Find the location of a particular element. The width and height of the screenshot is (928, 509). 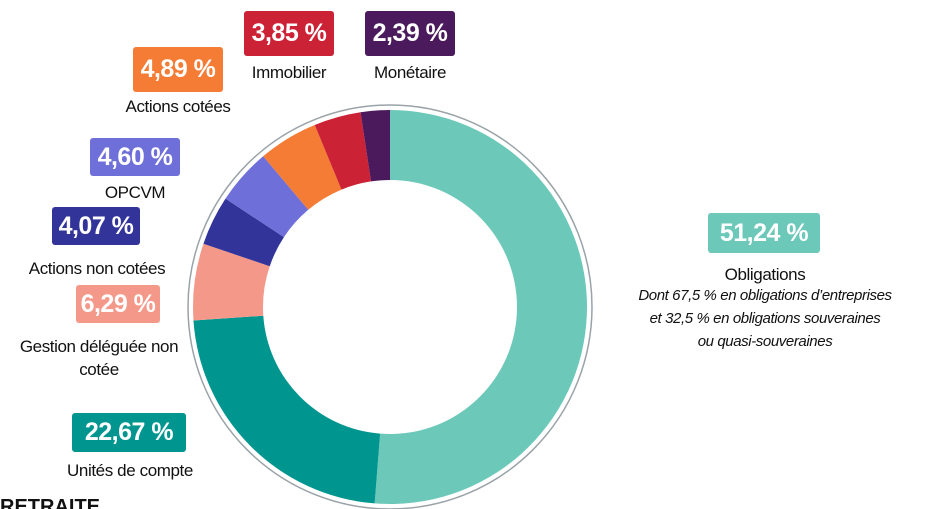

value-label: 6,29 % is located at coordinates (118, 304).